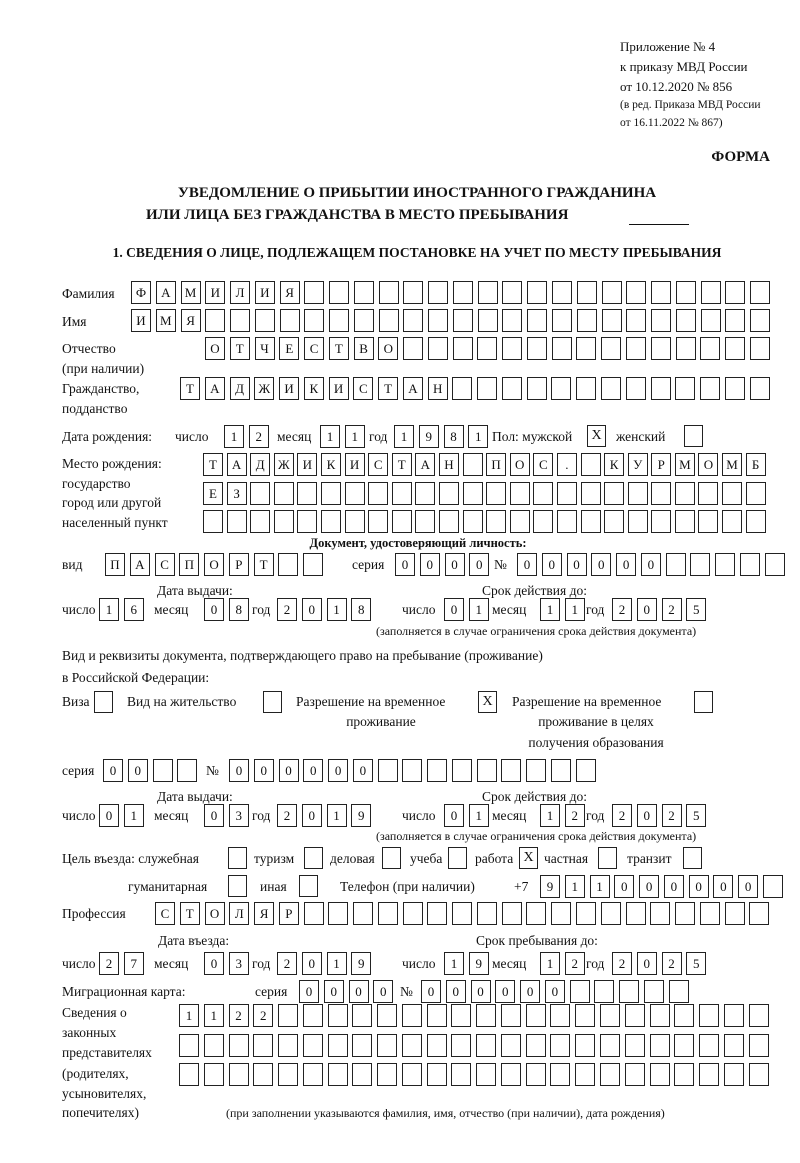 This screenshot has width=800, height=1163. I want to click on char-cell: 8, so click(453, 436).